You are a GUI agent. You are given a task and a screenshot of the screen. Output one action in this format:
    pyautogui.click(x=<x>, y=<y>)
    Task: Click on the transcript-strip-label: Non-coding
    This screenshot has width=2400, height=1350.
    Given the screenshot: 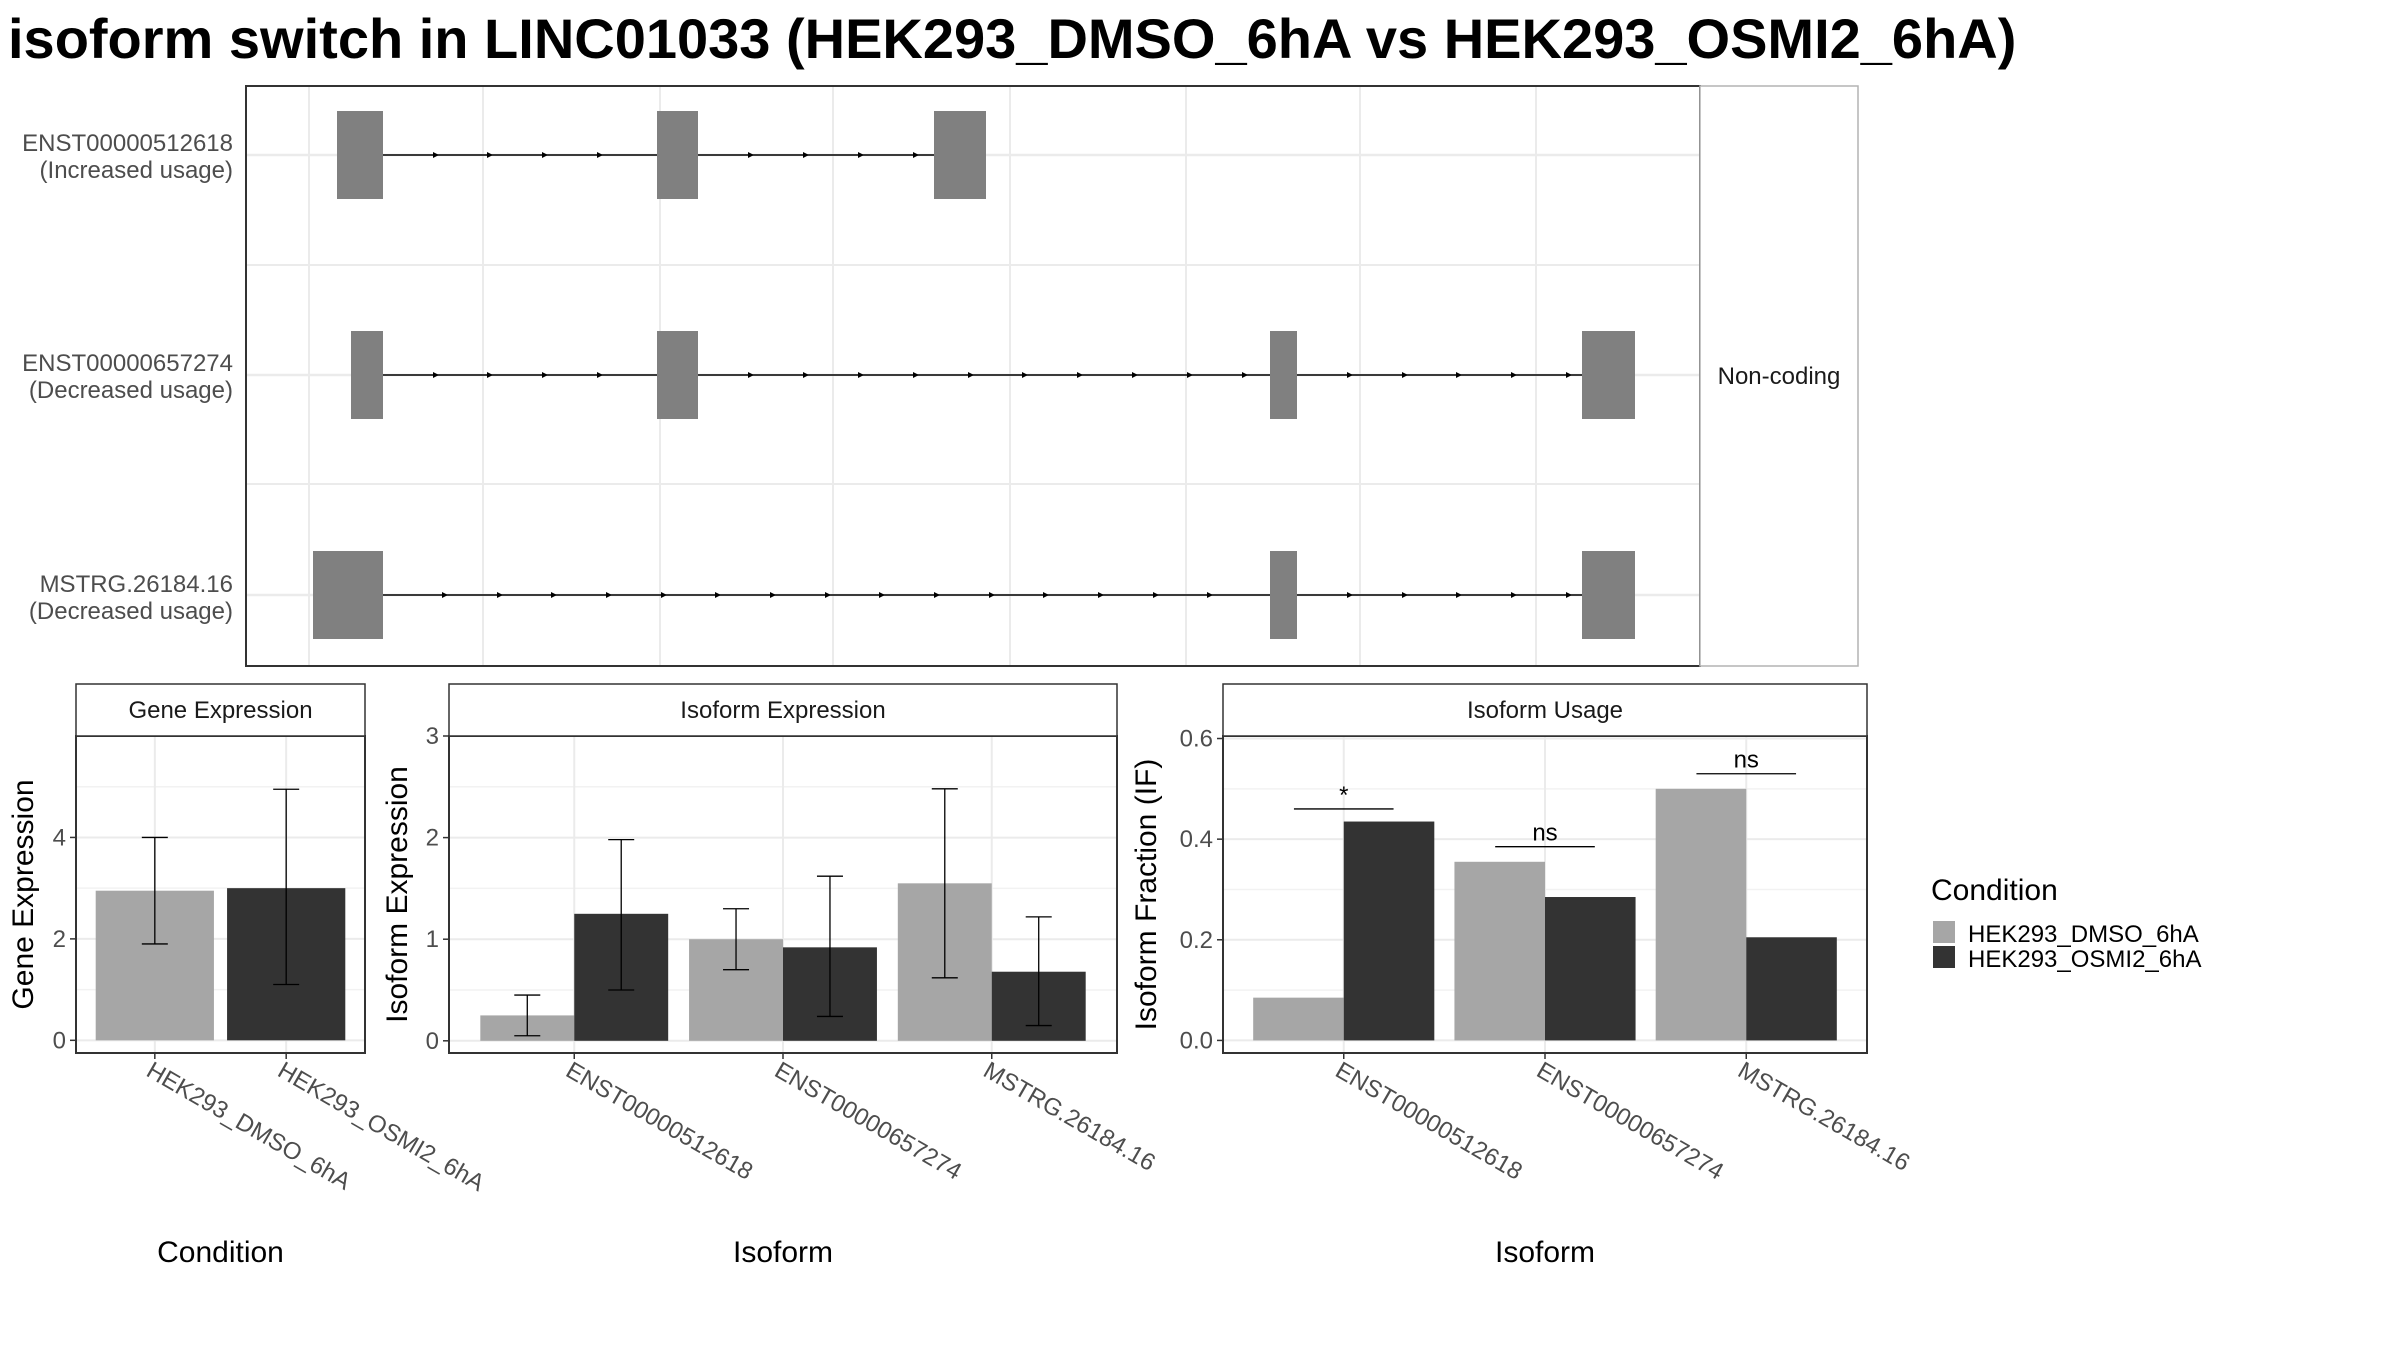 What is the action you would take?
    pyautogui.click(x=1779, y=376)
    